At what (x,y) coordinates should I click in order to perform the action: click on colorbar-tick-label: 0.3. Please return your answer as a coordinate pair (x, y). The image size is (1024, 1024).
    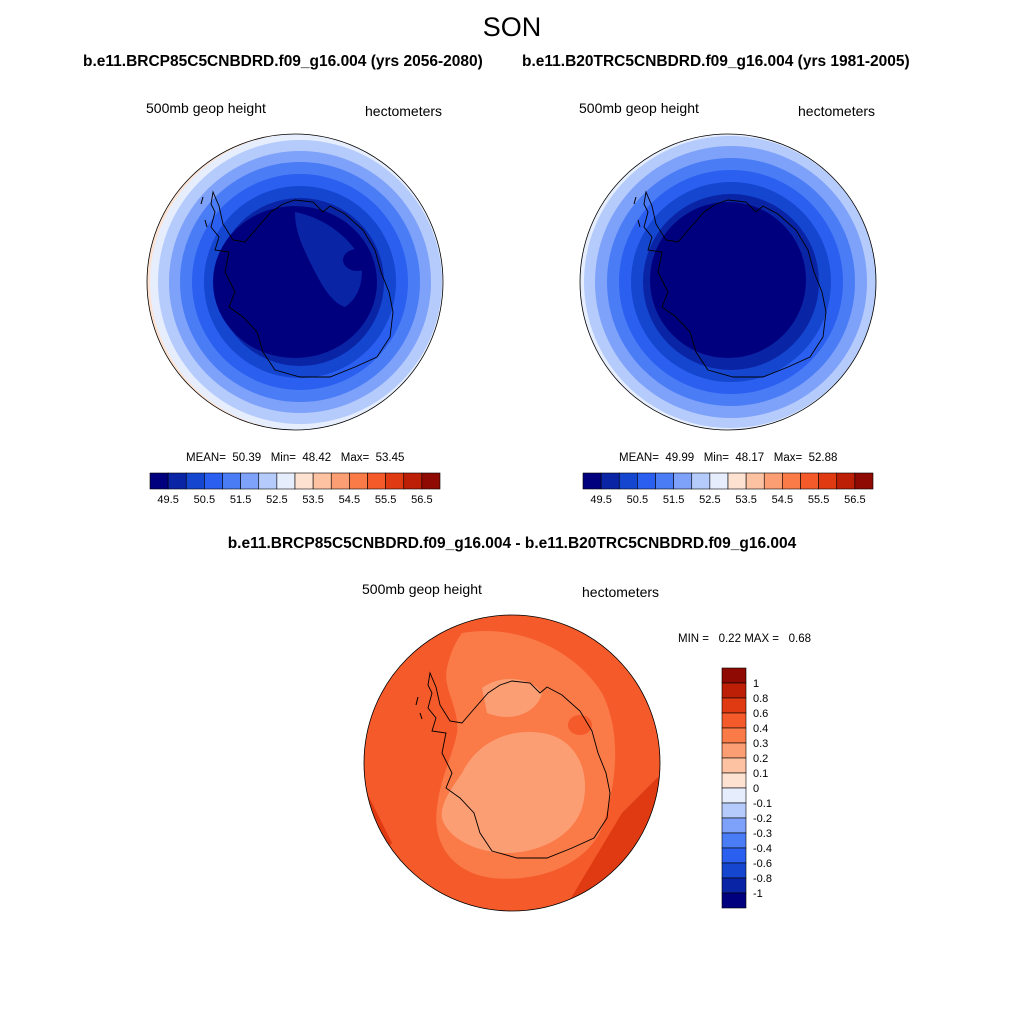
    Looking at the image, I should click on (760, 744).